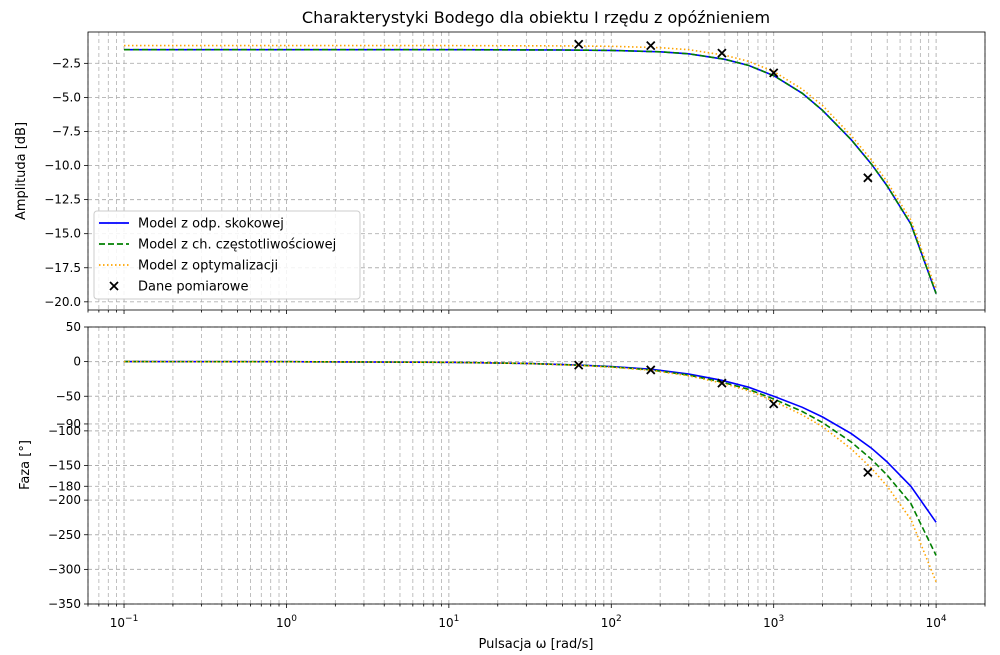  Describe the element at coordinates (193, 287) in the screenshot. I see `legend-label: Dane pomiarowe` at that location.